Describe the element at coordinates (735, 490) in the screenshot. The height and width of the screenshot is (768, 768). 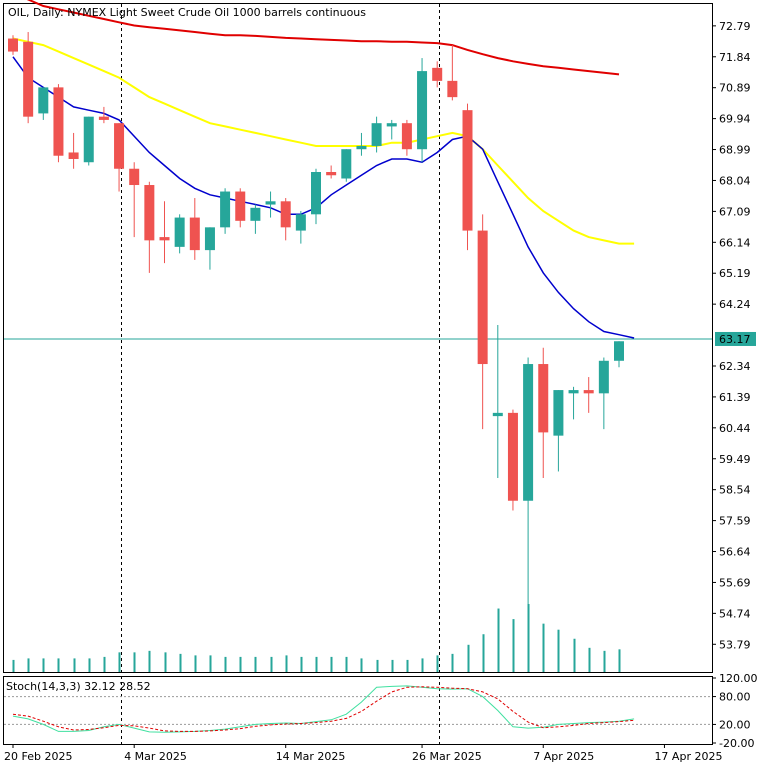
I see `price-axis-label: 58.54` at that location.